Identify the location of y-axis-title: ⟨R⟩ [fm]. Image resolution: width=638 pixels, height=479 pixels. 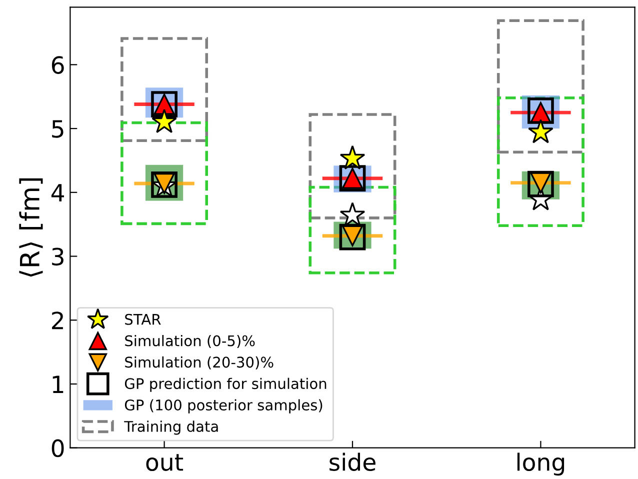
(31, 227).